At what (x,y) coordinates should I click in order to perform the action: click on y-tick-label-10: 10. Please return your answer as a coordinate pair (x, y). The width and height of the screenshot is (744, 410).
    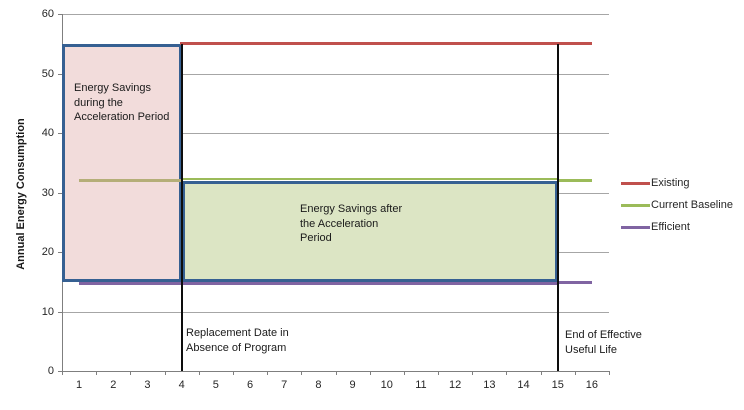
    Looking at the image, I should click on (47, 311).